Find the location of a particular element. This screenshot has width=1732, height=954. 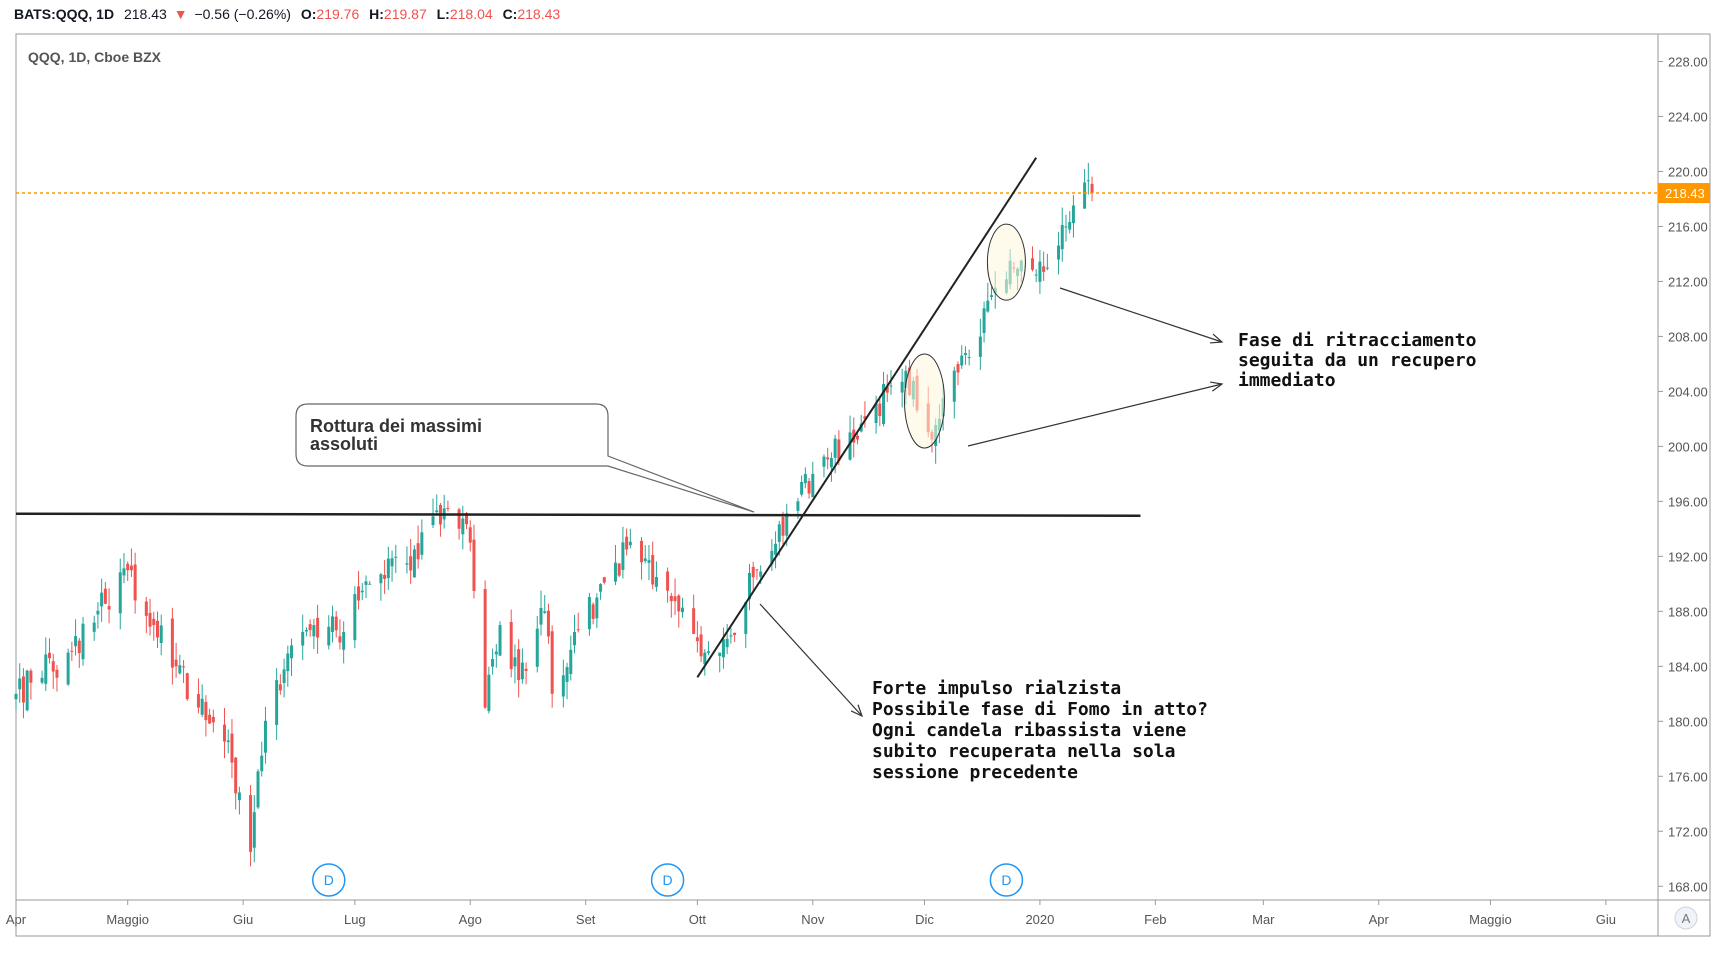

retracement-note-text: immediato is located at coordinates (1287, 380).